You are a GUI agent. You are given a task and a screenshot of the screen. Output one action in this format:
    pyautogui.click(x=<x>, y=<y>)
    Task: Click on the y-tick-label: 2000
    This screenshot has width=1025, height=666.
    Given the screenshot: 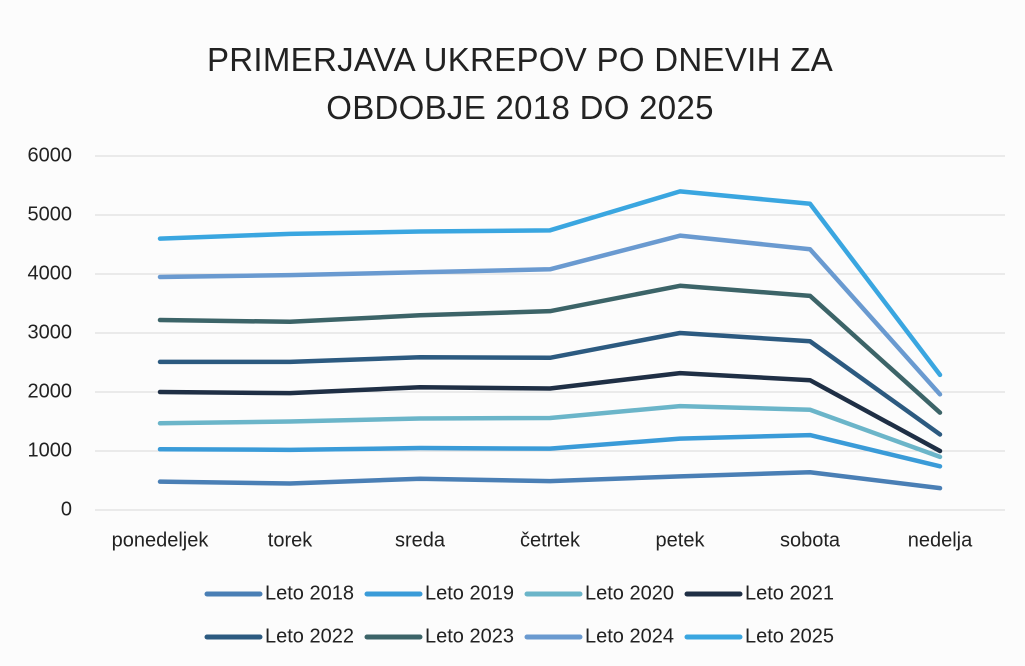 What is the action you would take?
    pyautogui.click(x=50, y=391)
    